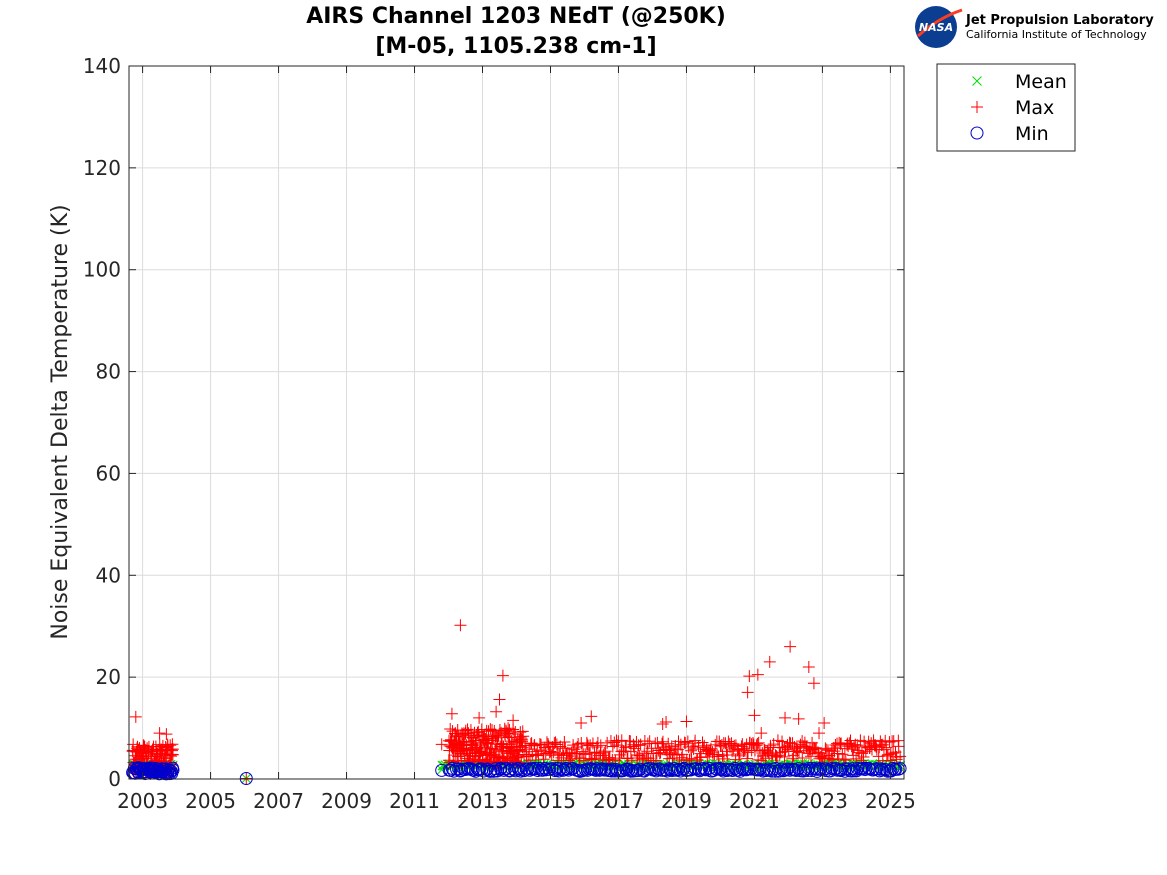 Image resolution: width=1167 pixels, height=875 pixels. What do you see at coordinates (1041, 82) in the screenshot?
I see `legend-label-mean: Mean` at bounding box center [1041, 82].